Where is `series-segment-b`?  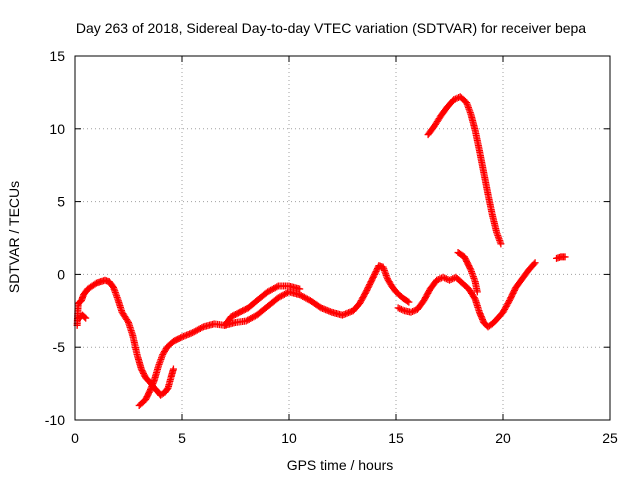 series-segment-b is located at coordinates (274, 335).